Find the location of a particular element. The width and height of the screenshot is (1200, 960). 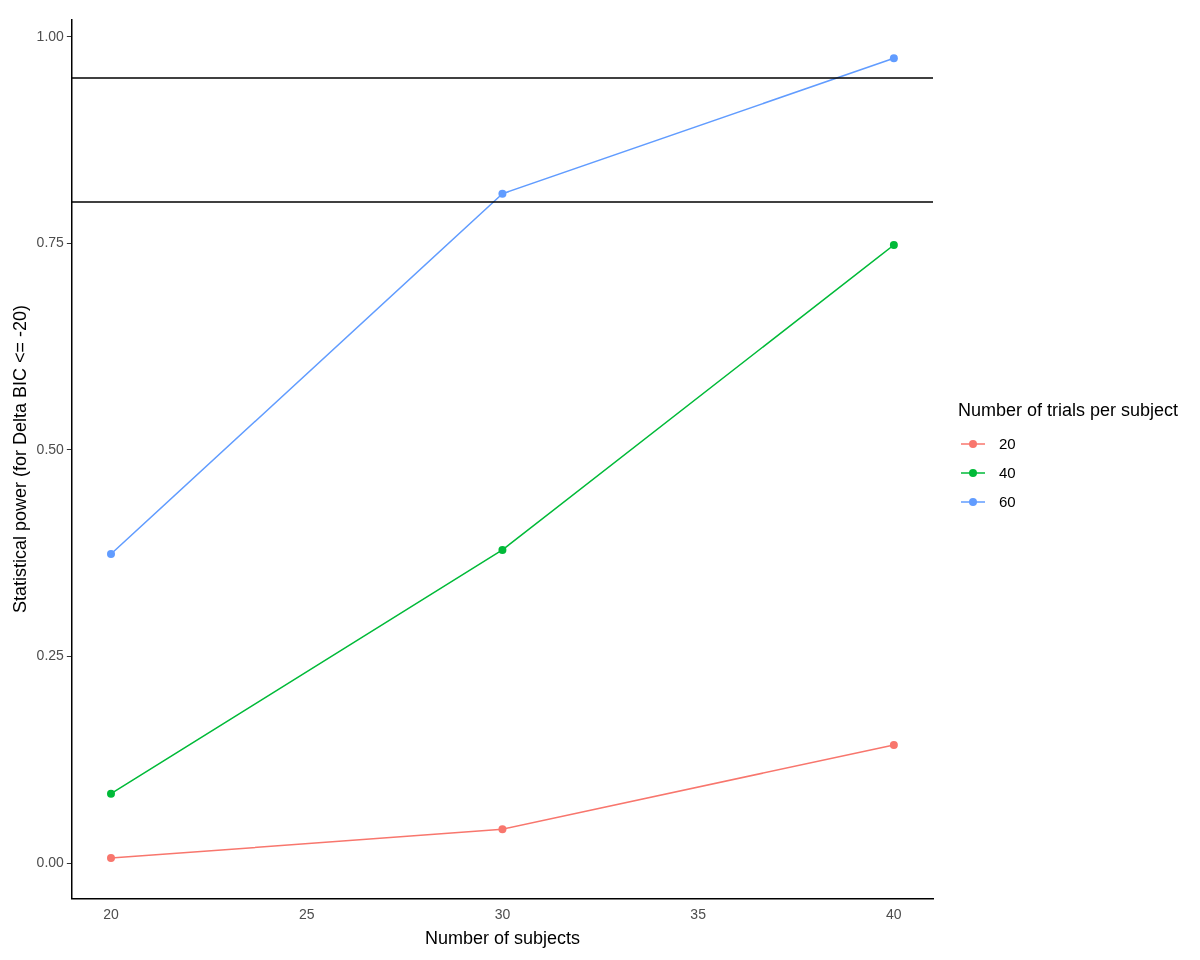

legend-label: 40 is located at coordinates (1007, 472).